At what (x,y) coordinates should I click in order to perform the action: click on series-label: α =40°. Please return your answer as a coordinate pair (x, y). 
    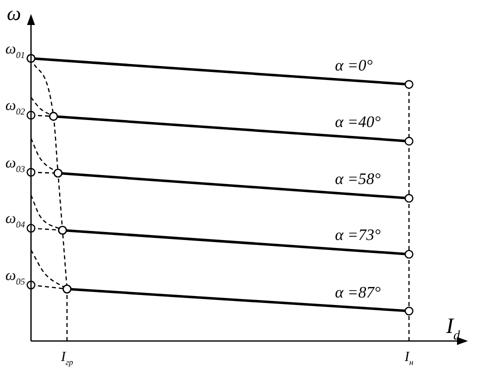
    Looking at the image, I should click on (358, 123).